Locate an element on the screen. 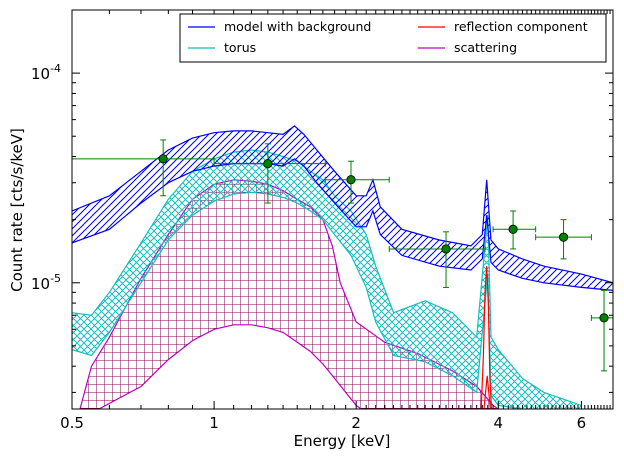  legend-item-scattering: scattering is located at coordinates (467, 47).